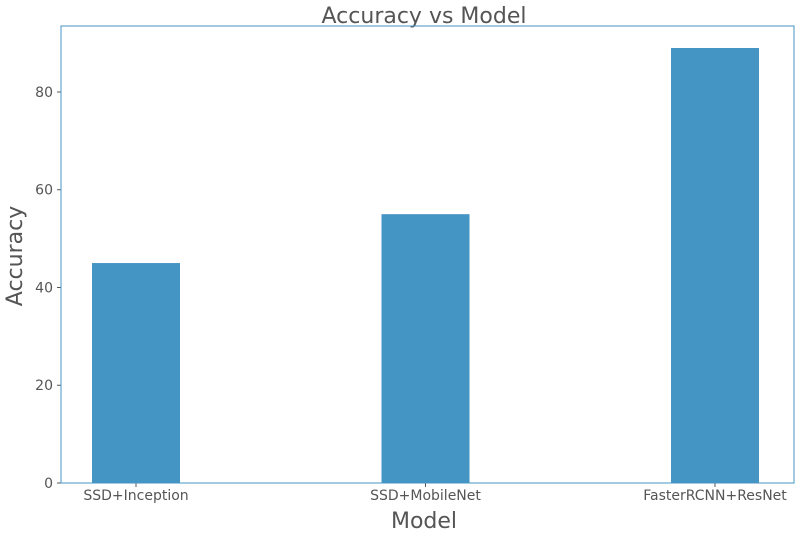 The image size is (800, 537). Describe the element at coordinates (715, 265) in the screenshot. I see `bar-fasterrcnn-resnet` at that location.